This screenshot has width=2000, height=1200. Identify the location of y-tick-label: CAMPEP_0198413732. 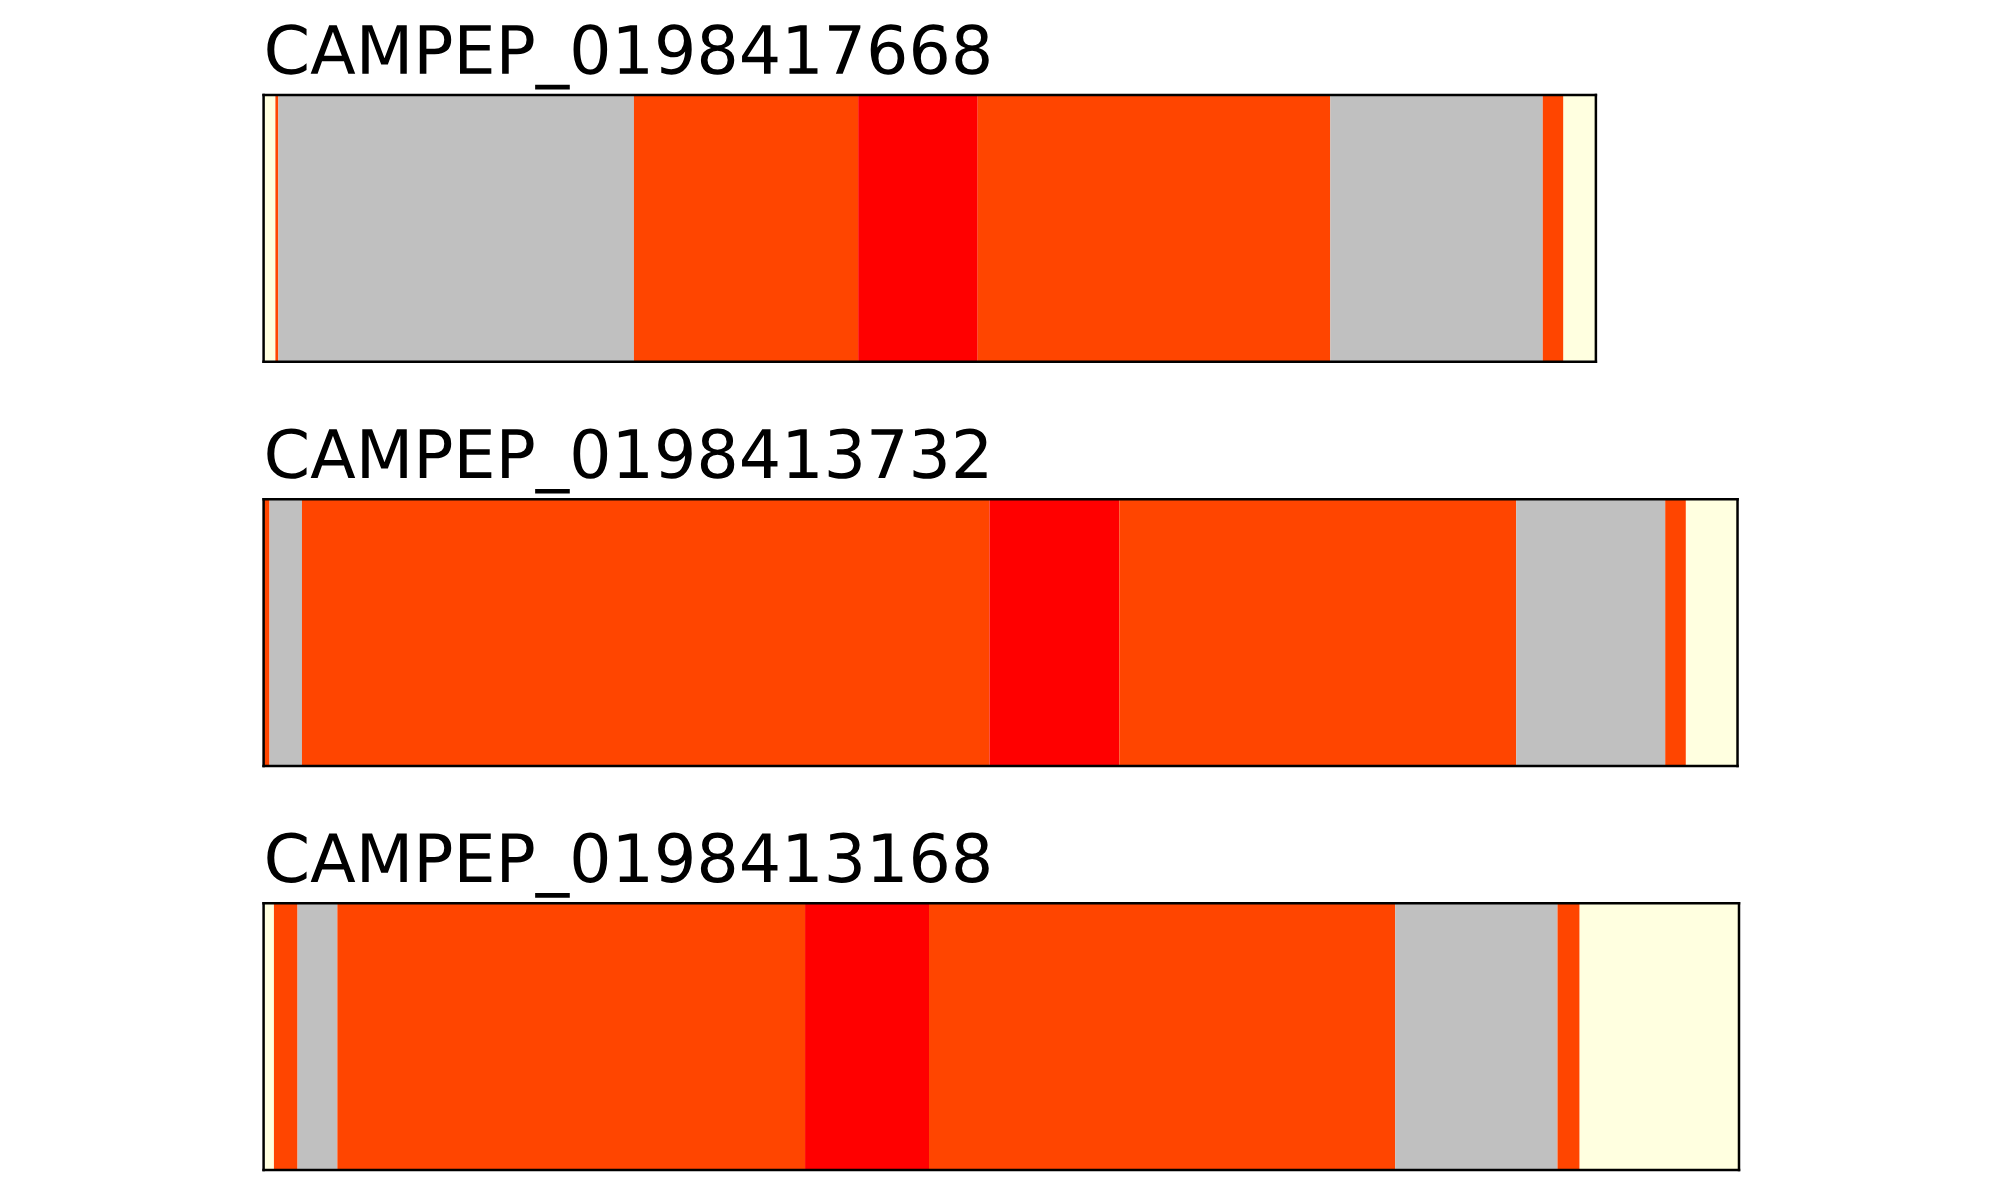
(627, 461).